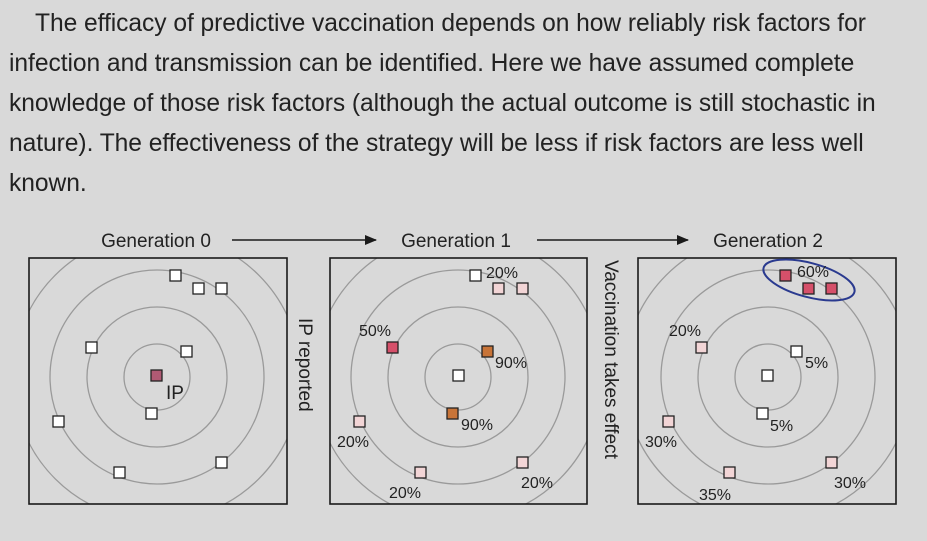 The height and width of the screenshot is (541, 927). I want to click on high-risk-cluster-ellipse, so click(809, 280).